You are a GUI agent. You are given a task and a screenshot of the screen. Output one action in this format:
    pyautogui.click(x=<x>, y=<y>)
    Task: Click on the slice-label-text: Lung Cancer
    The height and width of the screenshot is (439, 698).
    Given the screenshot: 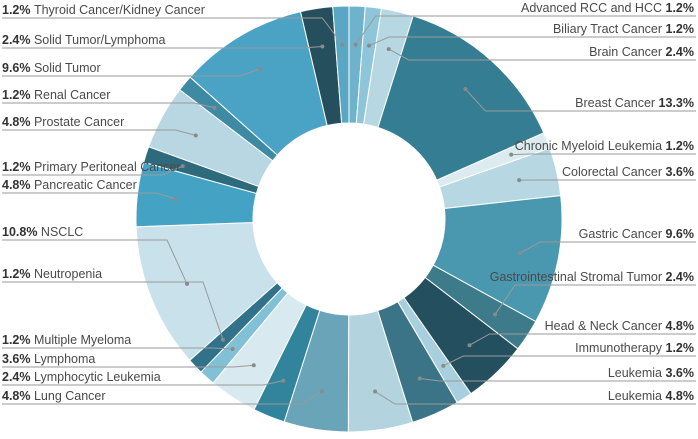 What is the action you would take?
    pyautogui.click(x=70, y=396)
    